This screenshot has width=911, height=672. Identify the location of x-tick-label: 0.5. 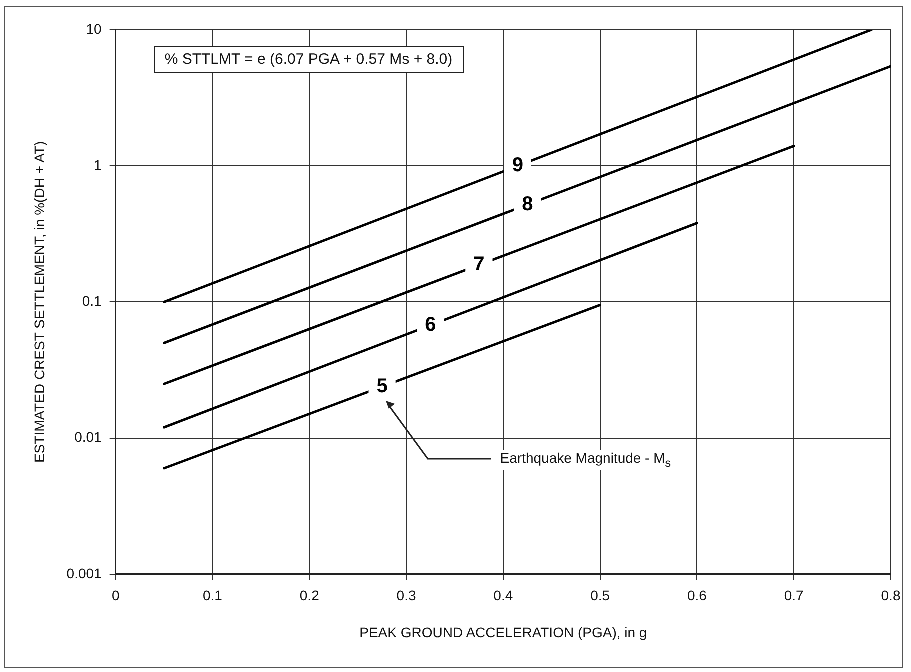
(600, 596).